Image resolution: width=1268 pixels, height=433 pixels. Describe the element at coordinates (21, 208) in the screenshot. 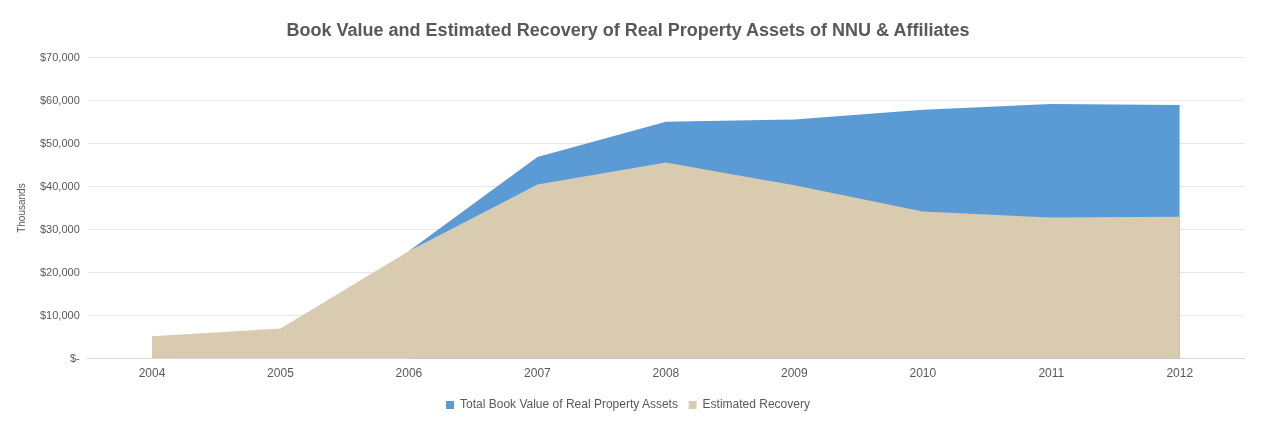

I see `y-axis-title: Thousands` at that location.